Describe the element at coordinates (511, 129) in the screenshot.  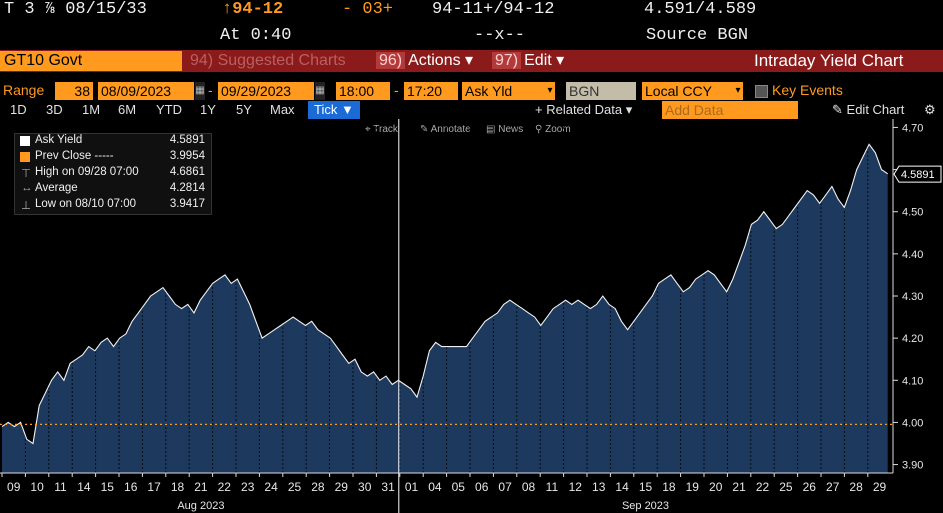
I see `news-label: News` at that location.